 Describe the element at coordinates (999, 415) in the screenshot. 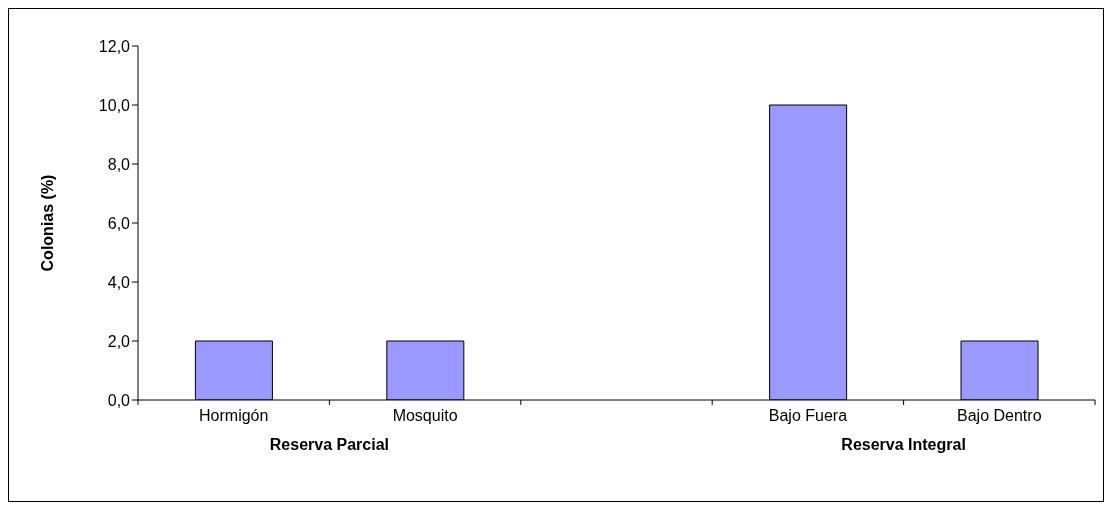

I see `x-tick-label: Bajo Dentro` at that location.